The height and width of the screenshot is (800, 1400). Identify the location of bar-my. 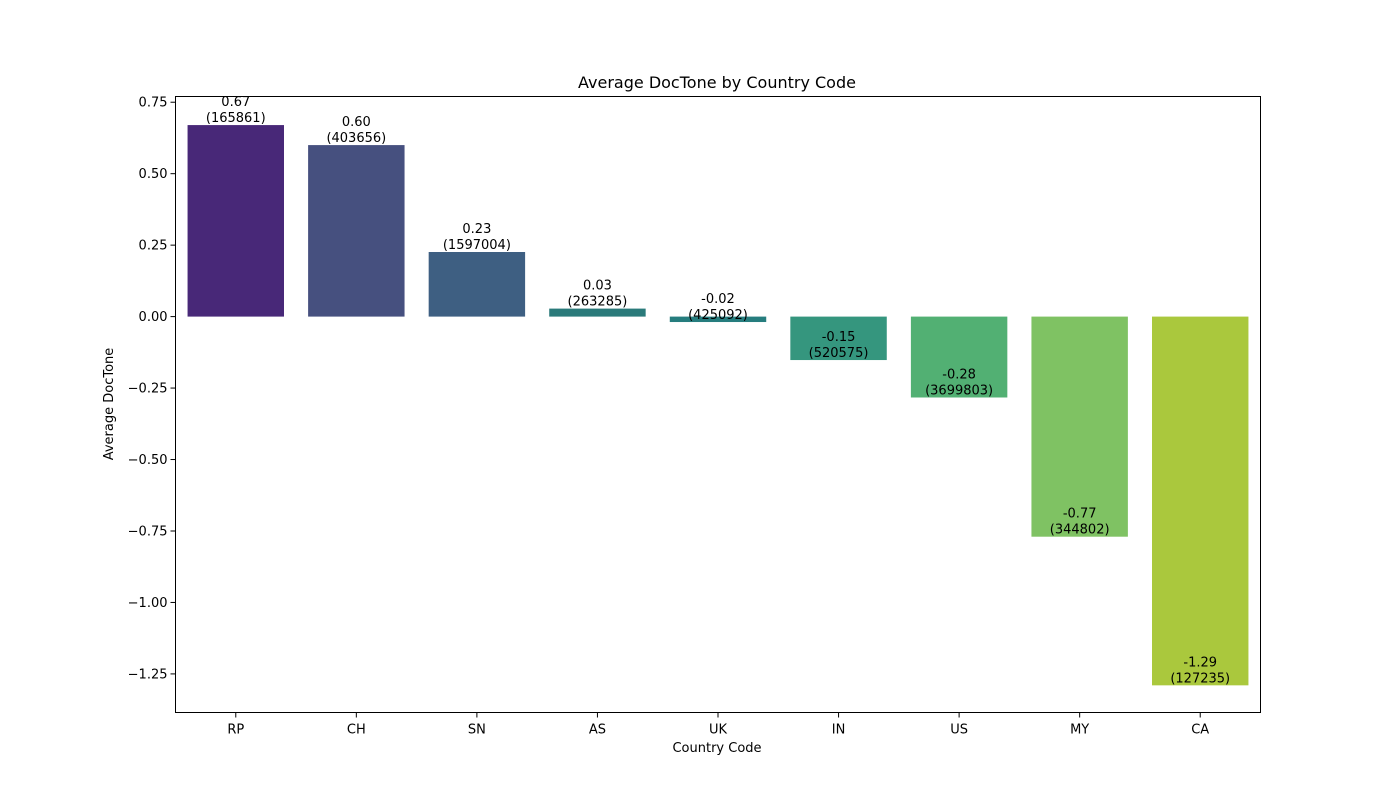
(1079, 426).